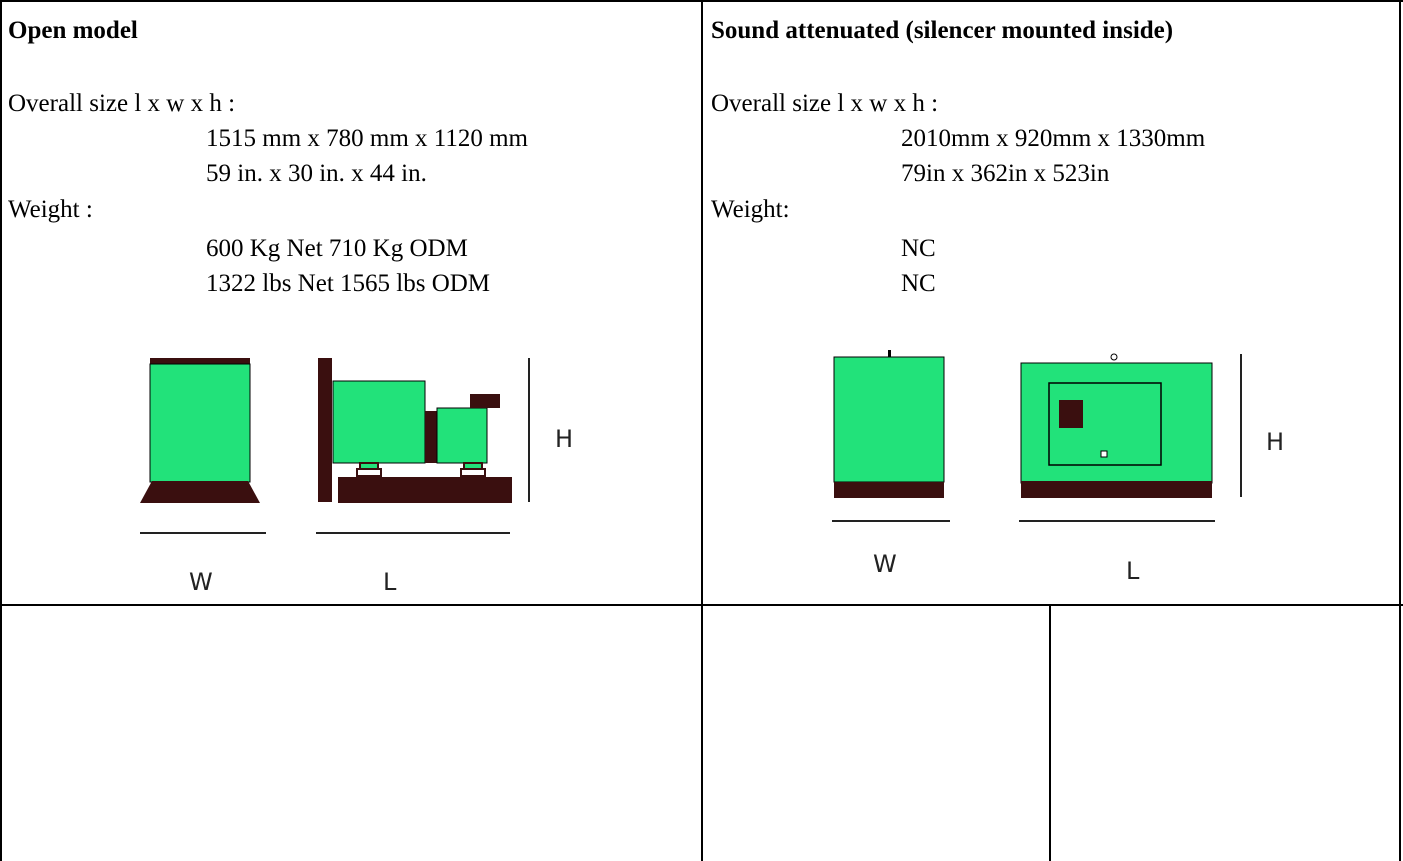 This screenshot has width=1403, height=861. Describe the element at coordinates (351, 733) in the screenshot. I see `empty-cell-lower-left` at that location.